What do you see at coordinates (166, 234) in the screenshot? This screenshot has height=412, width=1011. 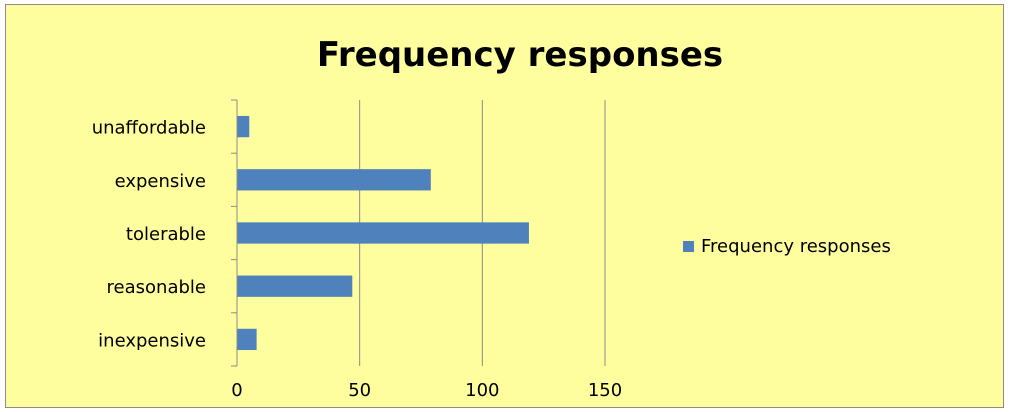 I see `category-label: tolerable` at bounding box center [166, 234].